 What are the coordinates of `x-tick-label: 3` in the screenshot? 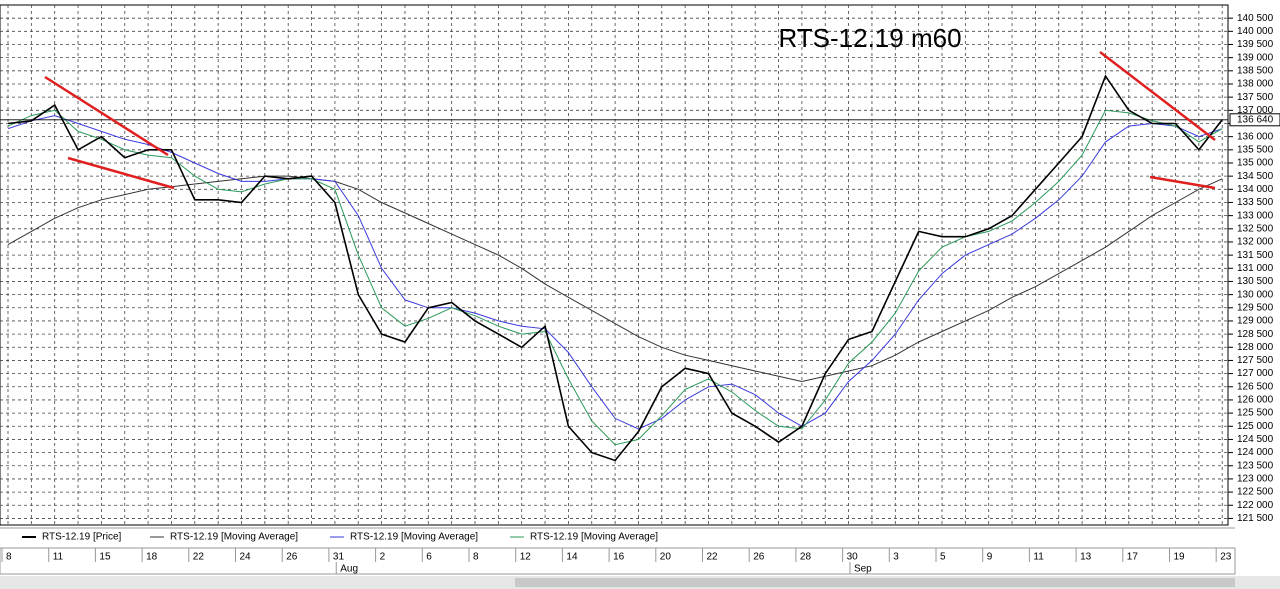 It's located at (896, 557).